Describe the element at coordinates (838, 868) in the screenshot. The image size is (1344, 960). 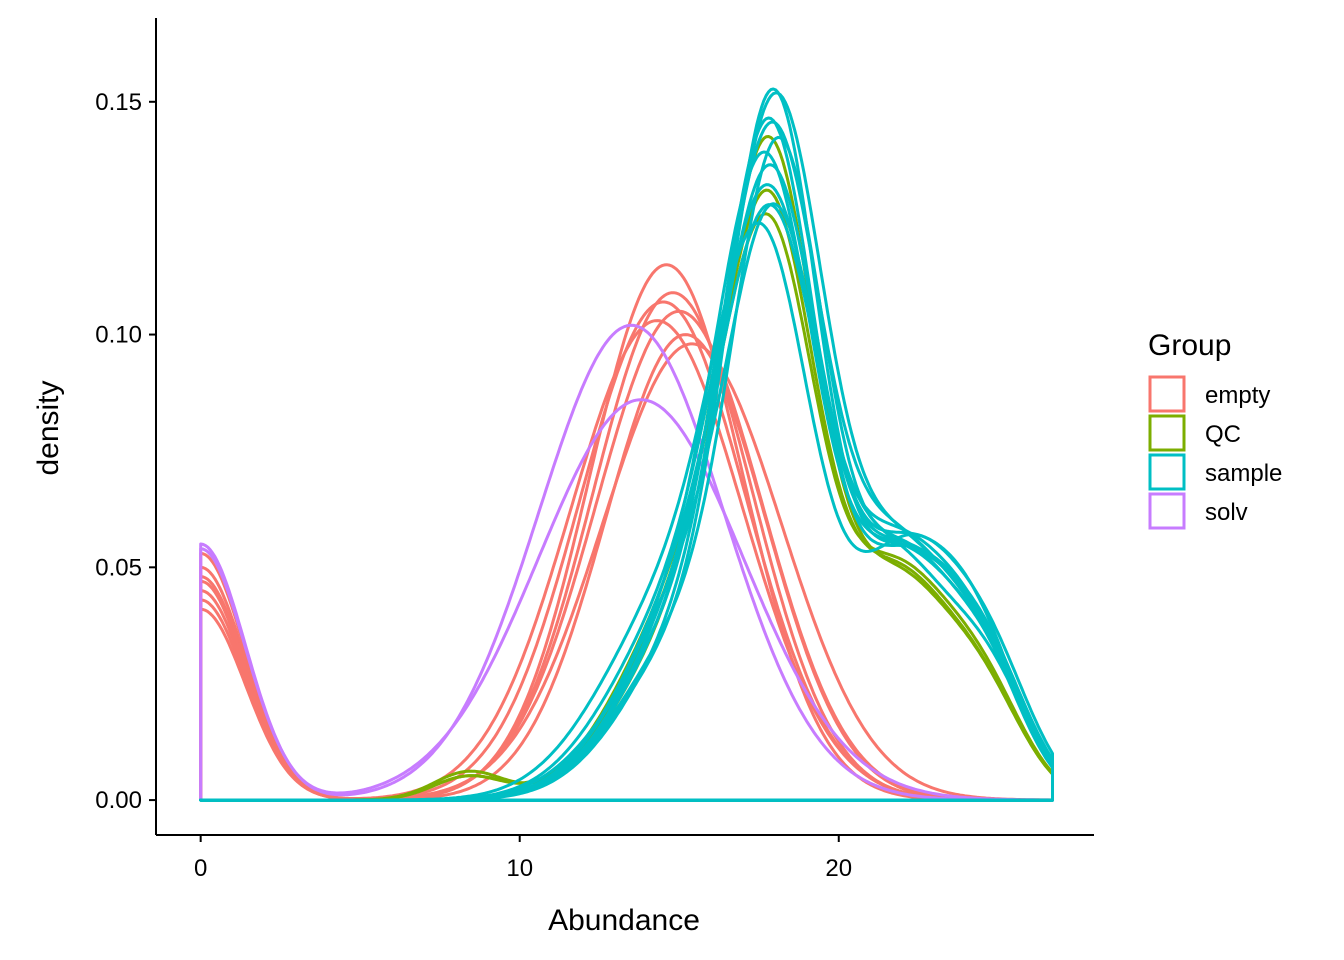
I see `x-tick-label: 20` at that location.